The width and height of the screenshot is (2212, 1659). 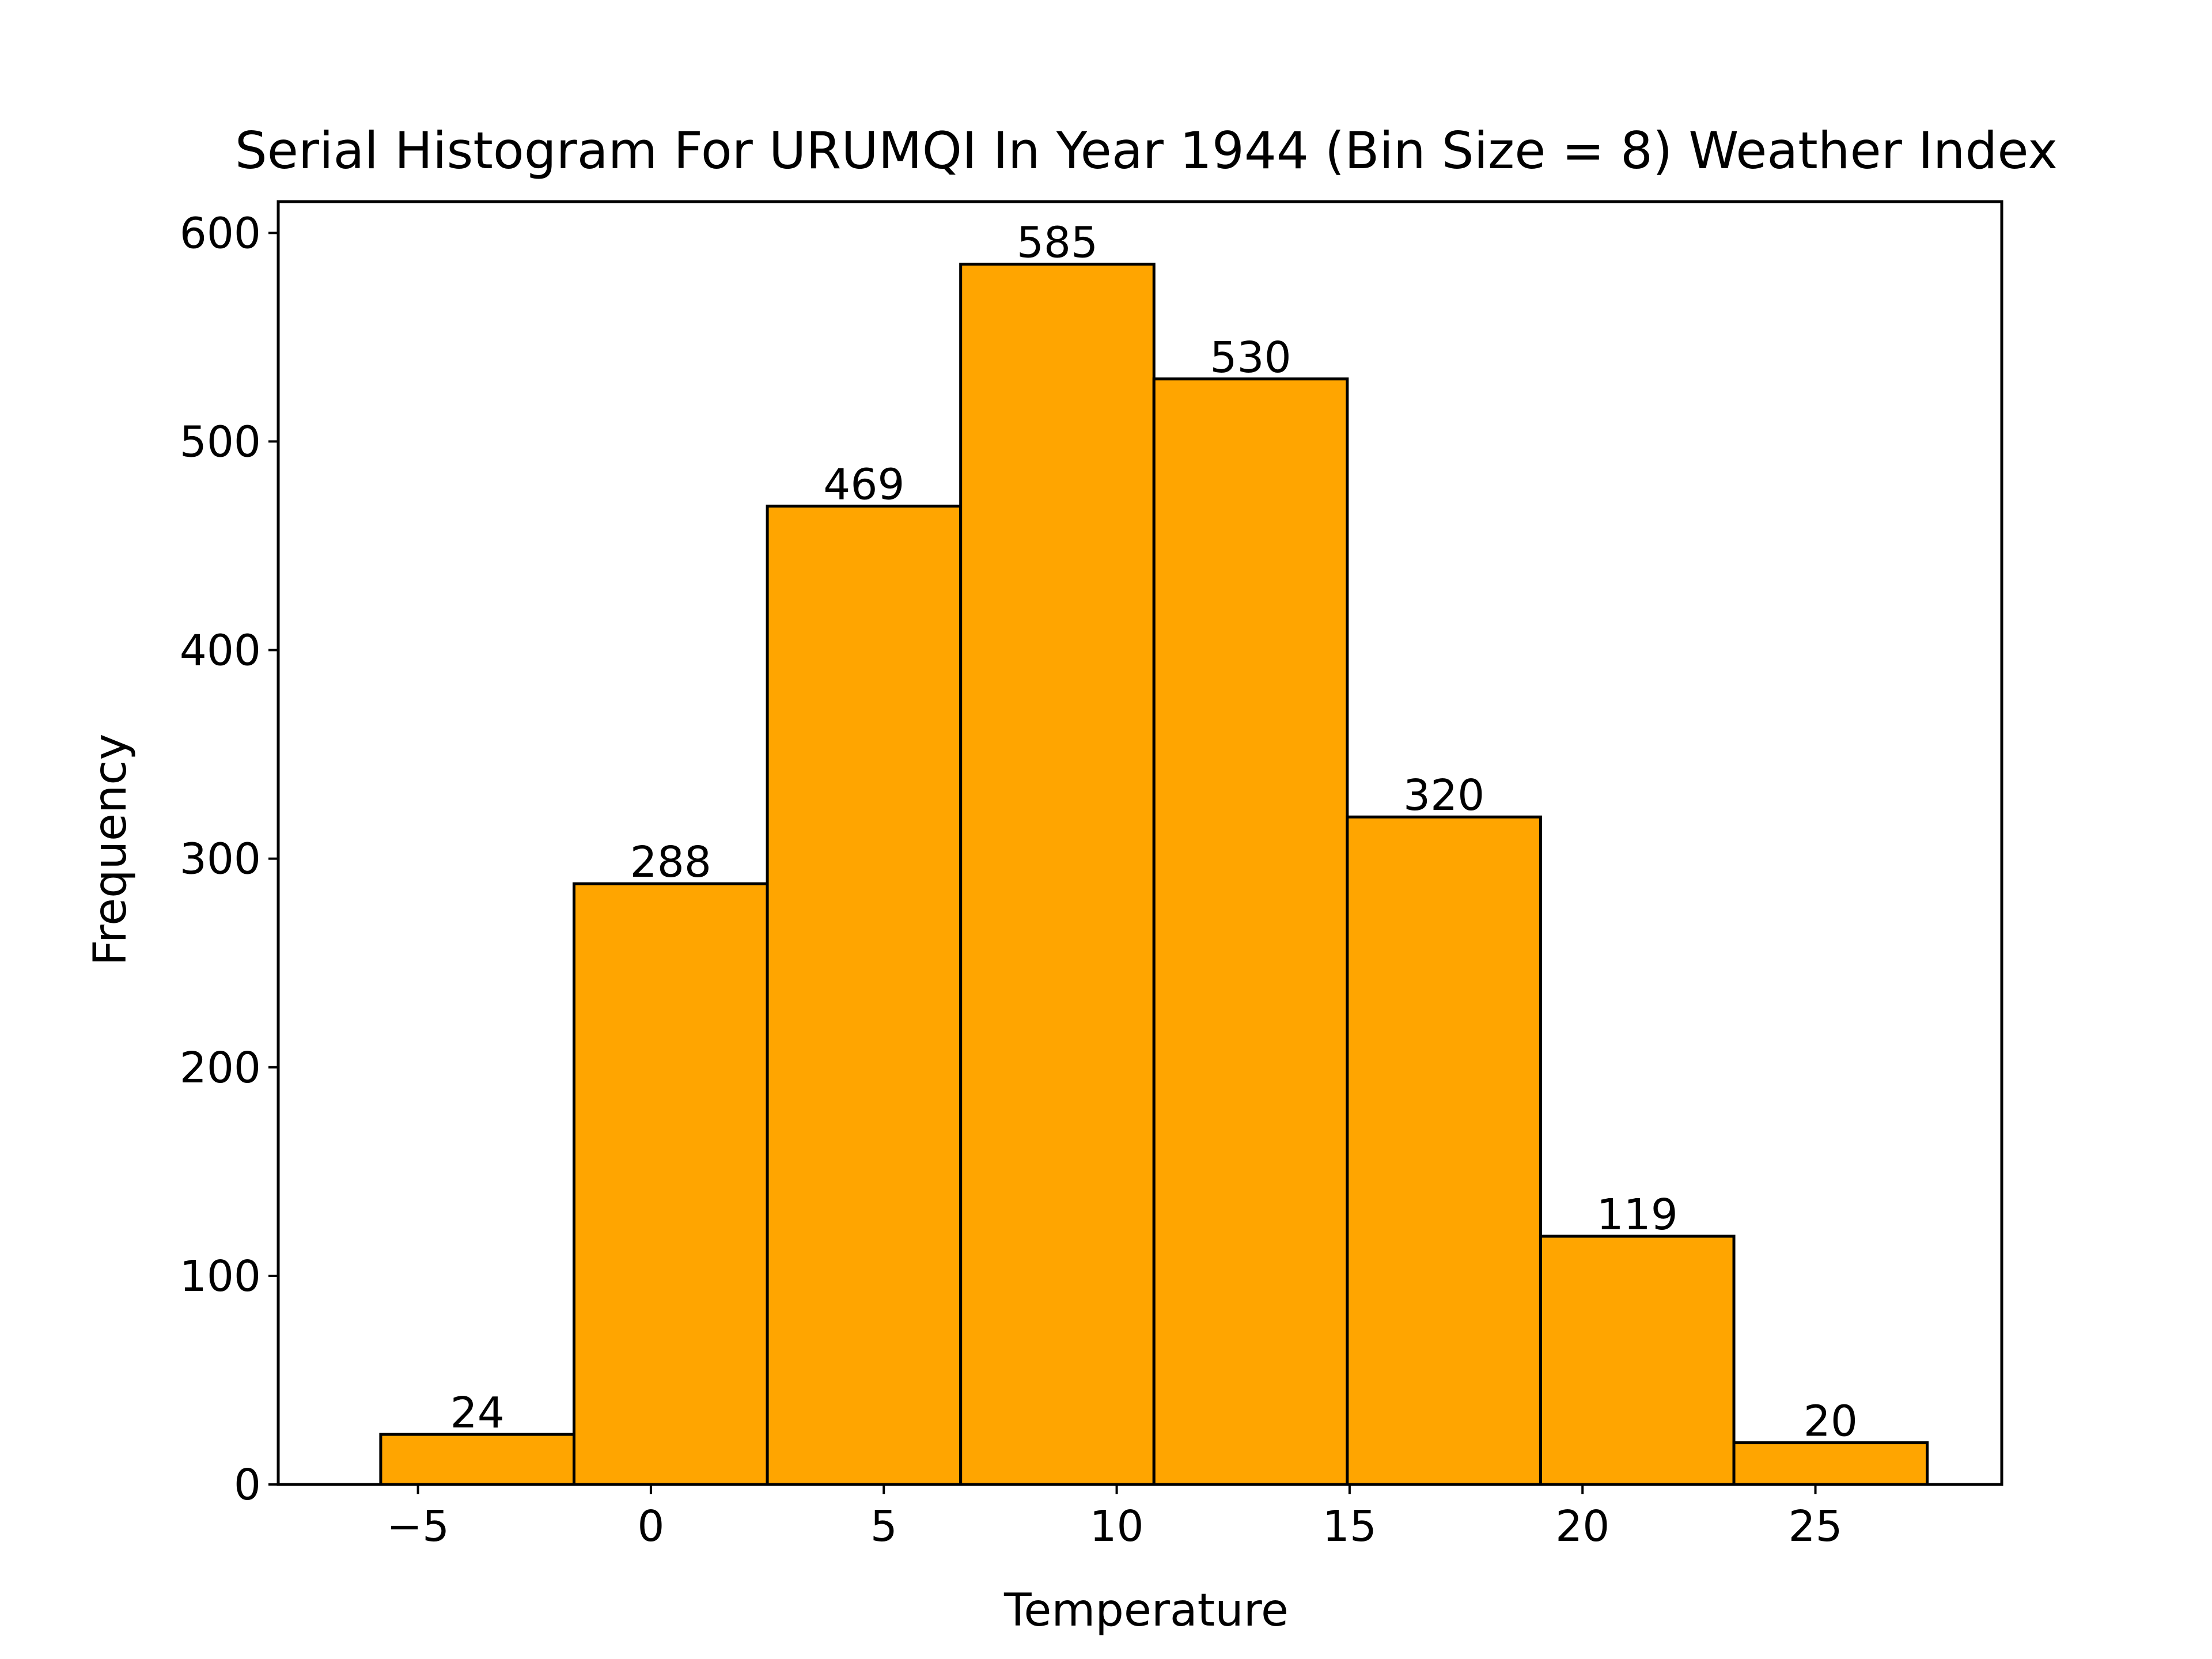 I want to click on bar-value-label: 585, so click(x=1057, y=243).